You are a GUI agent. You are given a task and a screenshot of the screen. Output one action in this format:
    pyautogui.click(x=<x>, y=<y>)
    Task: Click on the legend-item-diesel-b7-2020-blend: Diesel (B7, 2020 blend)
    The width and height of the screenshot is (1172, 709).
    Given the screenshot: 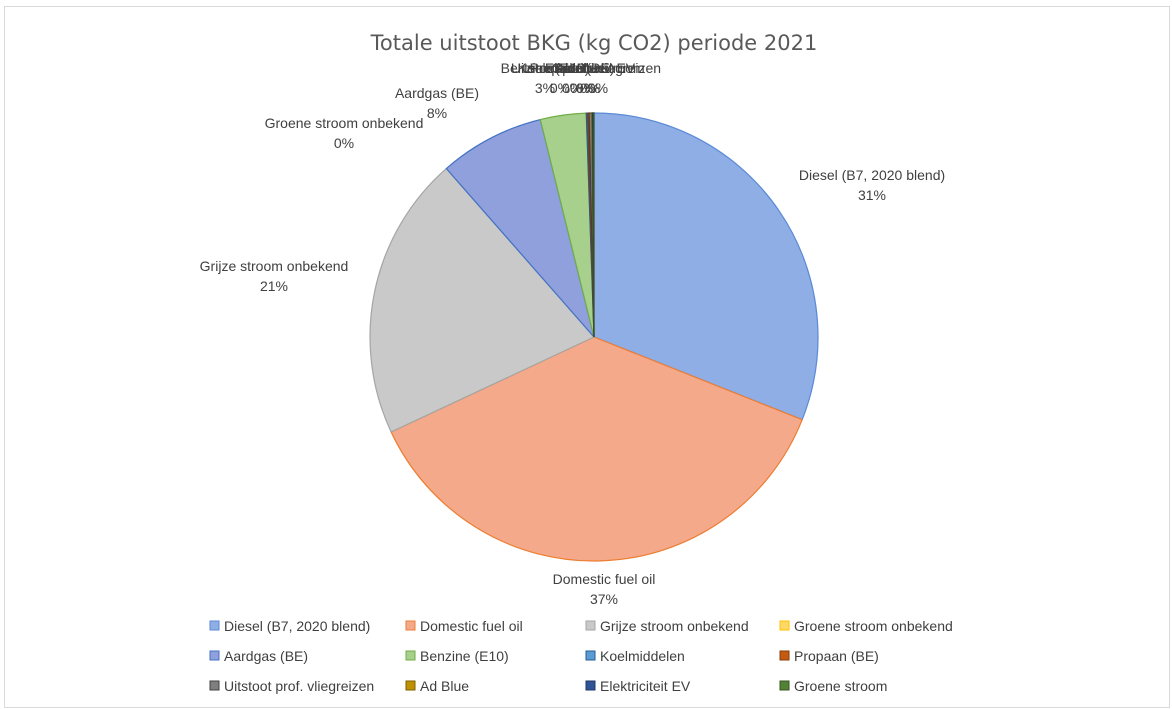 What is the action you would take?
    pyautogui.click(x=289, y=626)
    